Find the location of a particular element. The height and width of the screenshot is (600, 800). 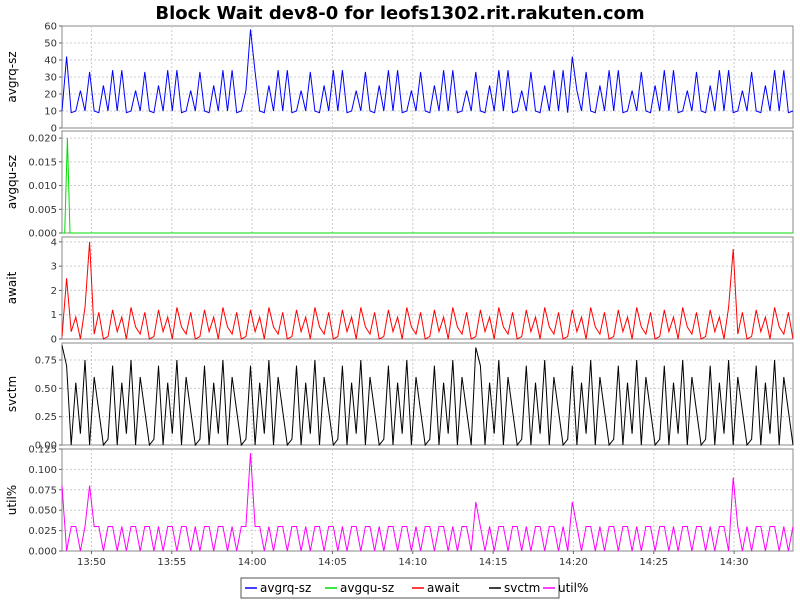

x-tick-label: 13:55 is located at coordinates (171, 562).